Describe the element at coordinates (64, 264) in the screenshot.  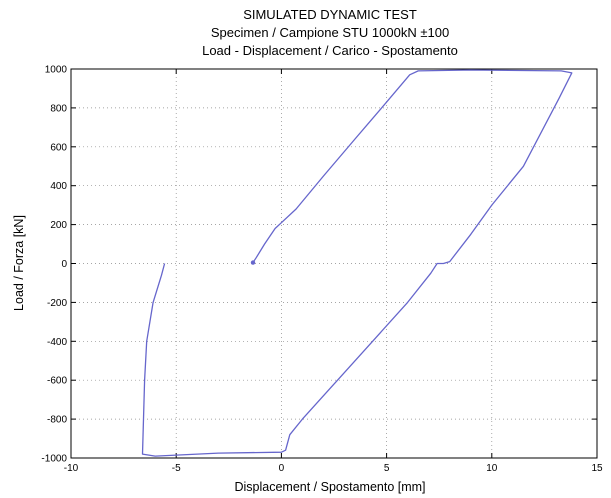
I see `y-tick-label: 0` at that location.